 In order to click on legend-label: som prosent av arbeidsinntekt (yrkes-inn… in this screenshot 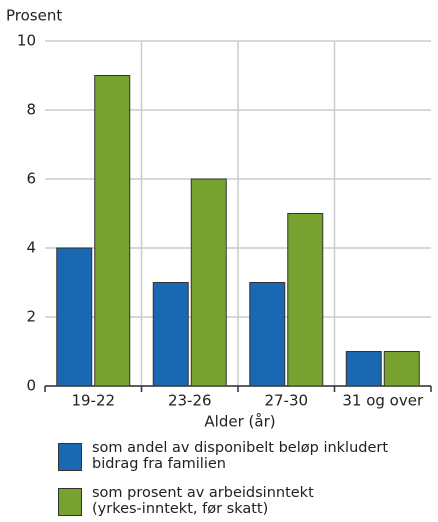, I will do `click(203, 501)`.